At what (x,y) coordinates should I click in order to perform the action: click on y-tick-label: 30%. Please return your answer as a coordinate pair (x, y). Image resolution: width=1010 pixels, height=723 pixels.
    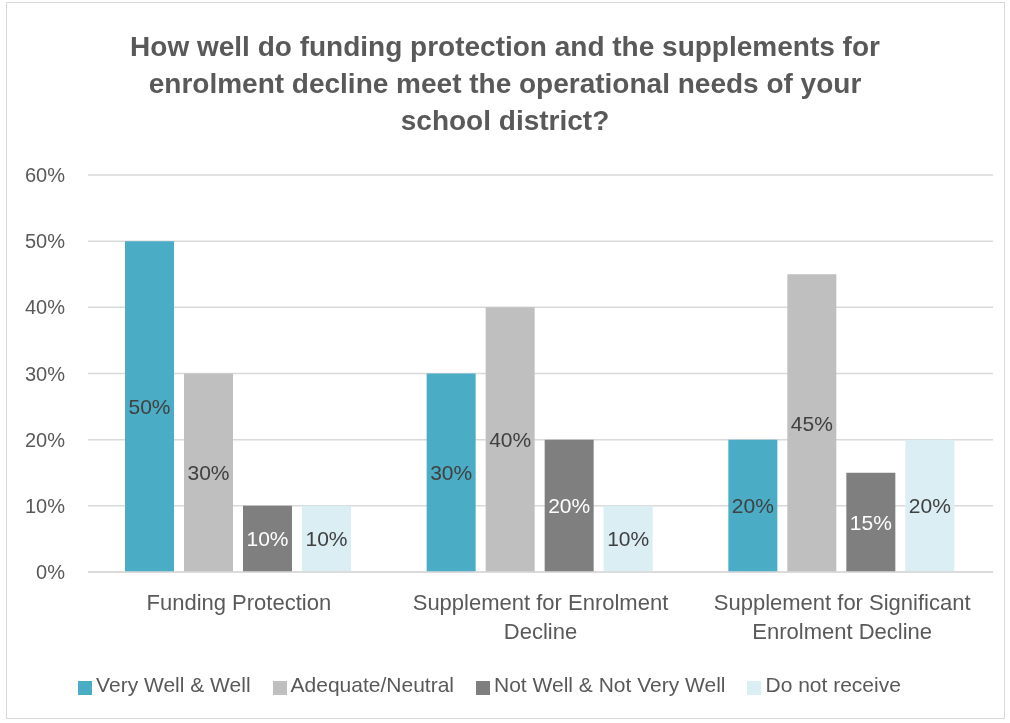
    Looking at the image, I should click on (45, 373).